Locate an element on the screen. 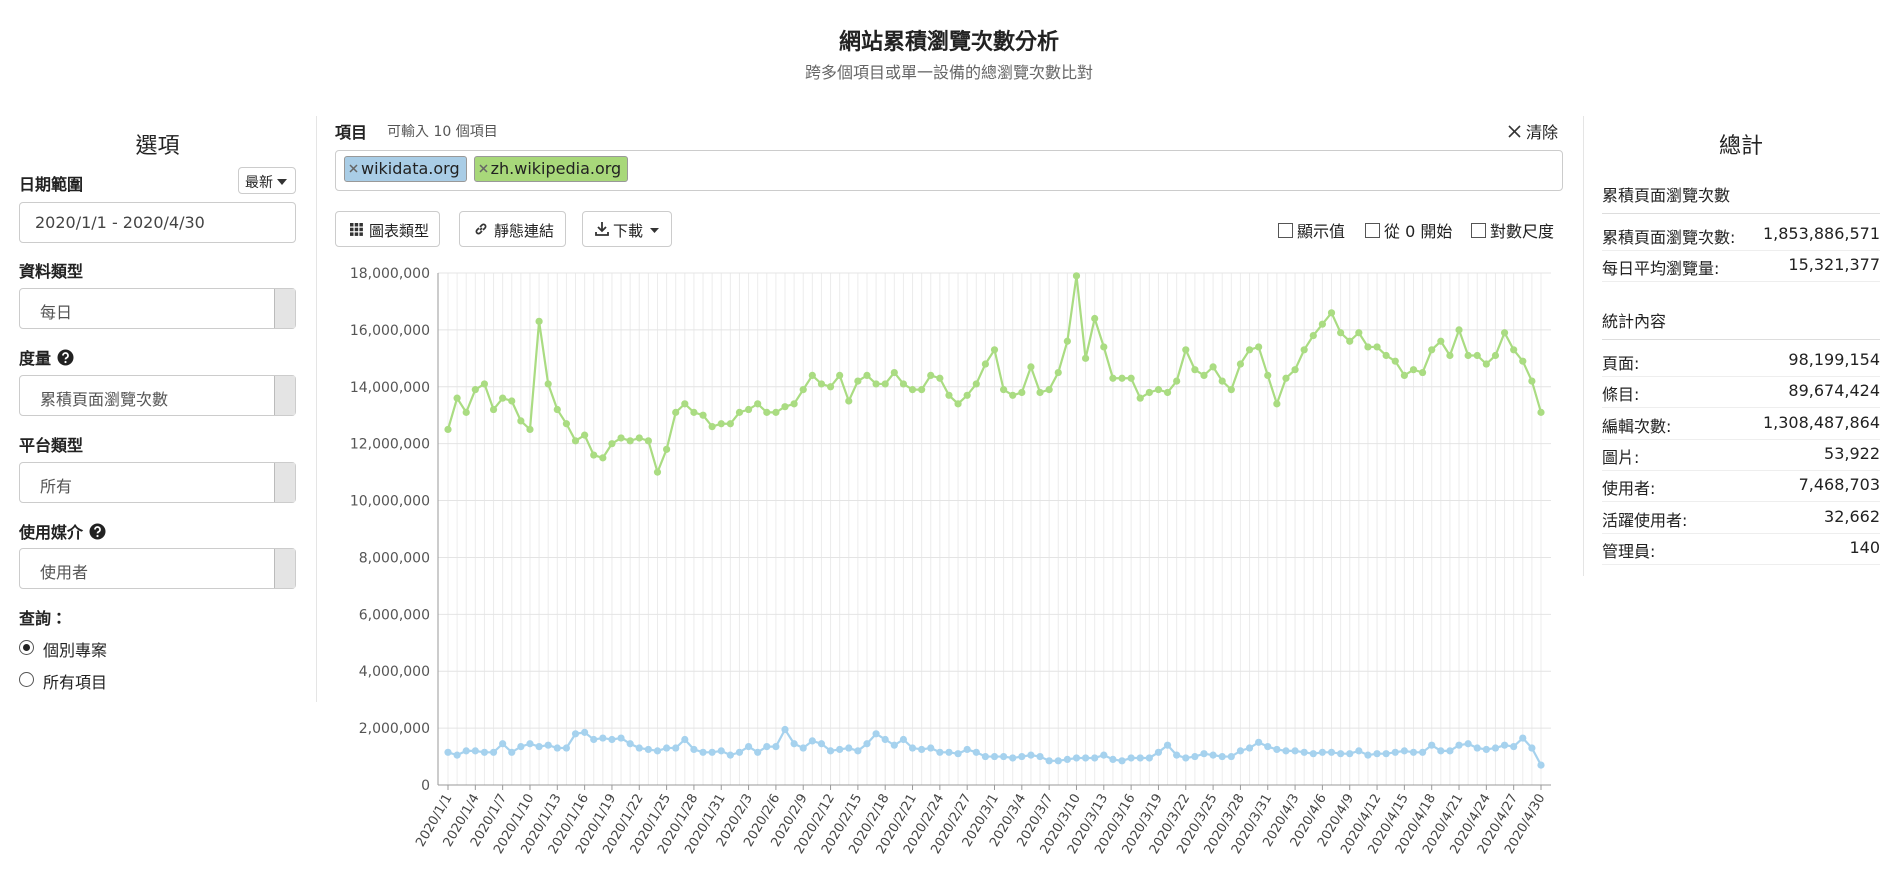 This screenshot has height=877, width=1898. y-tick-label: 16,000,000 is located at coordinates (390, 331).